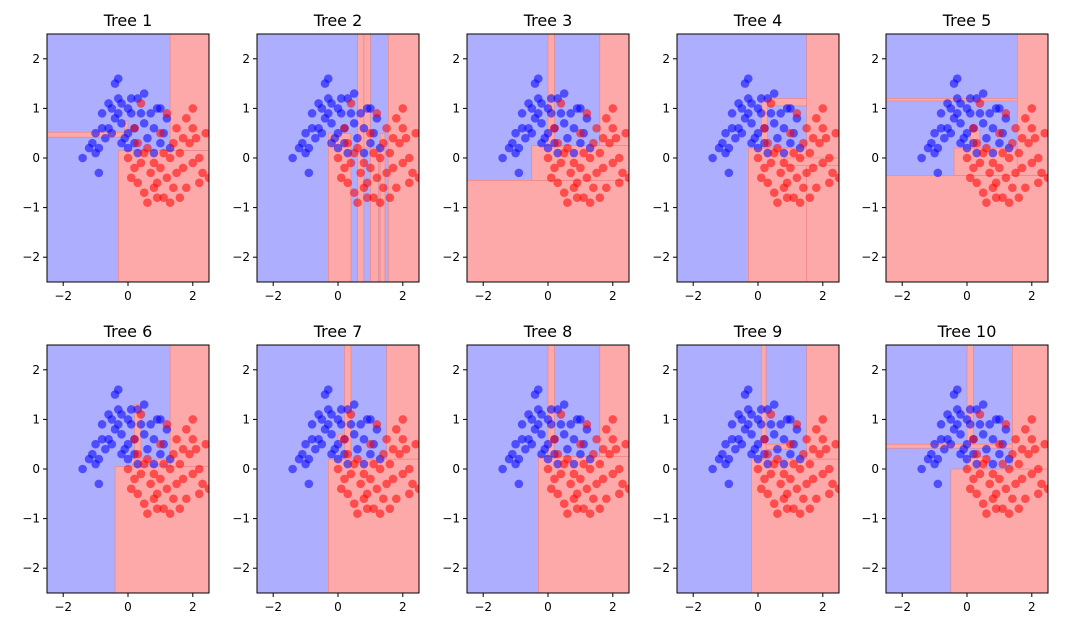 Image resolution: width=1080 pixels, height=633 pixels. What do you see at coordinates (1032, 607) in the screenshot?
I see `x-tick-label: 2` at bounding box center [1032, 607].